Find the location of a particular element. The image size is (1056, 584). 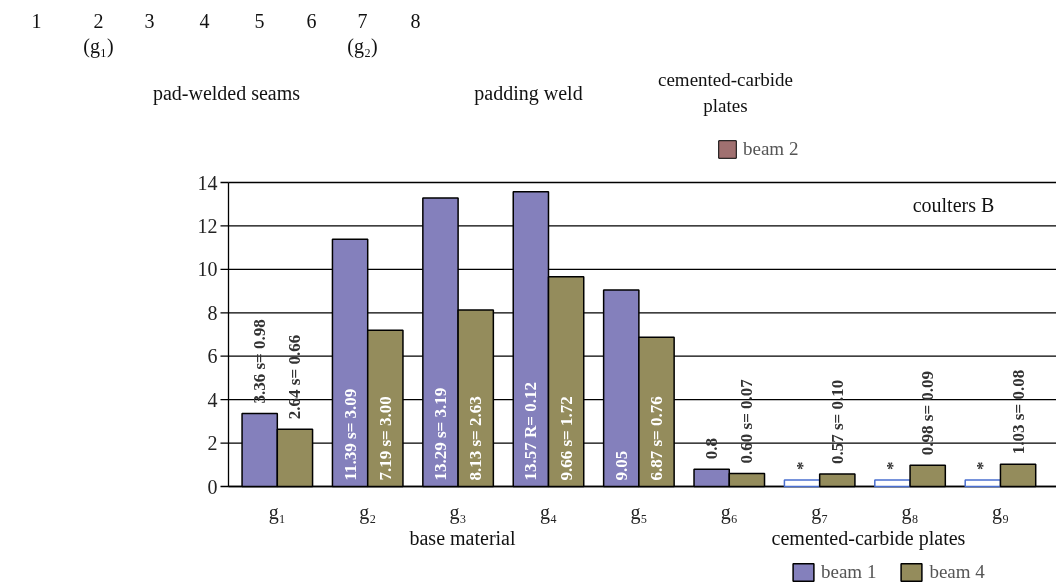

data-label: 9.66 s= 1.72 is located at coordinates (566, 438).